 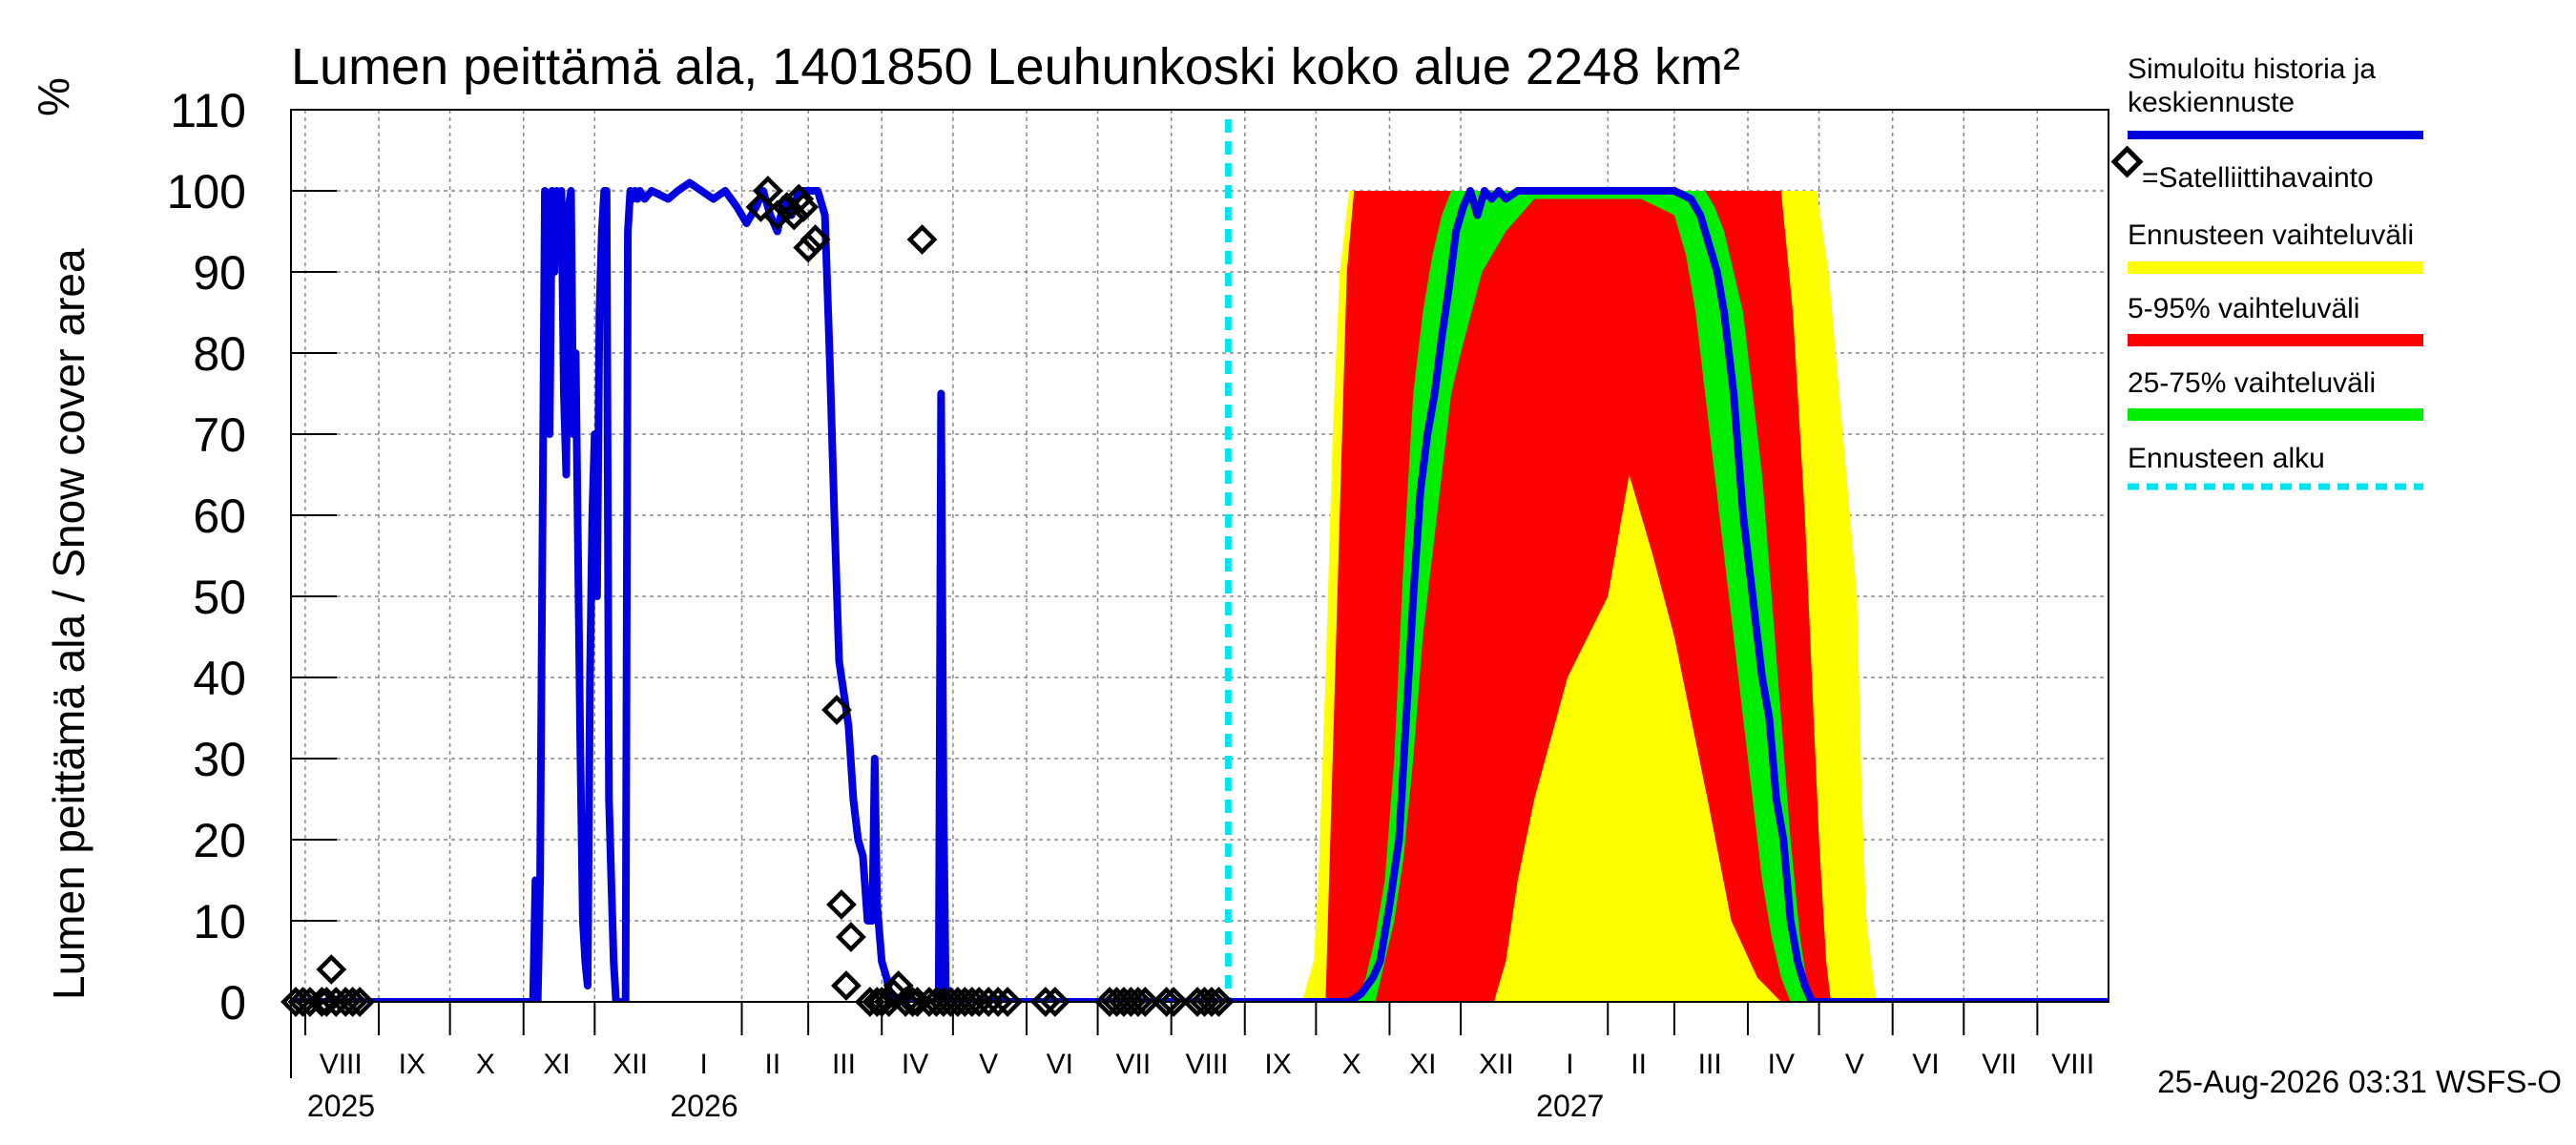 What do you see at coordinates (2252, 69) in the screenshot?
I see `legend-sim-label-line1: Simuloitu historia ja` at bounding box center [2252, 69].